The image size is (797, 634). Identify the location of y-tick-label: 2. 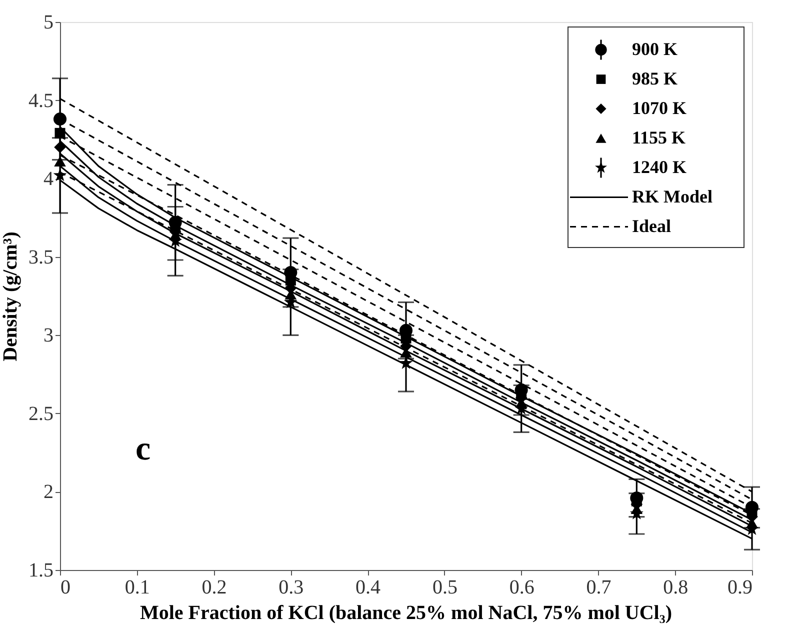
(49, 492).